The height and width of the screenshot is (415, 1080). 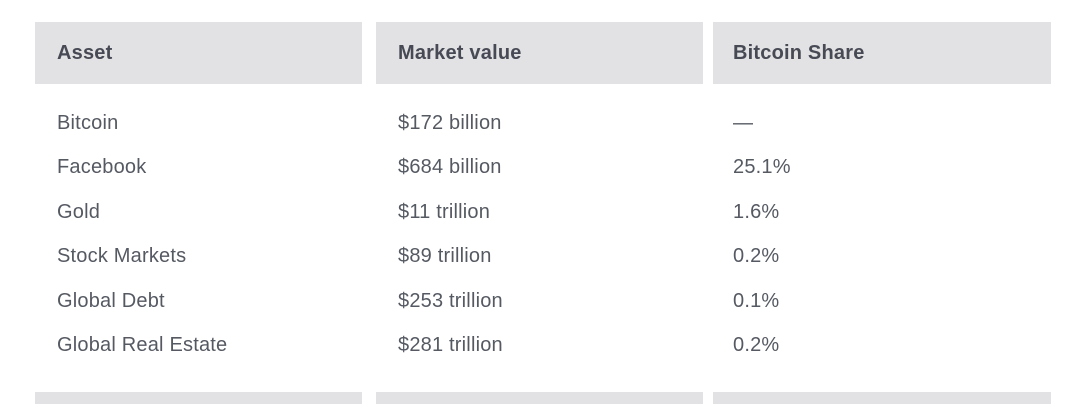 I want to click on table-row: Stock Markets $89 trillion 0.2%, so click(x=543, y=257).